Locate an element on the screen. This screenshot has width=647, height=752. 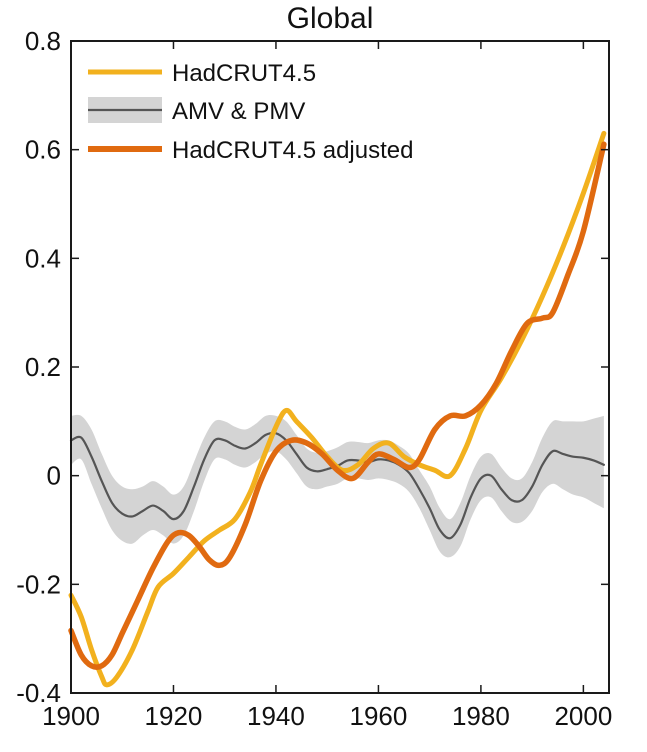
legend-entry-hadcrut45: HadCRUT4.5 is located at coordinates (202, 73).